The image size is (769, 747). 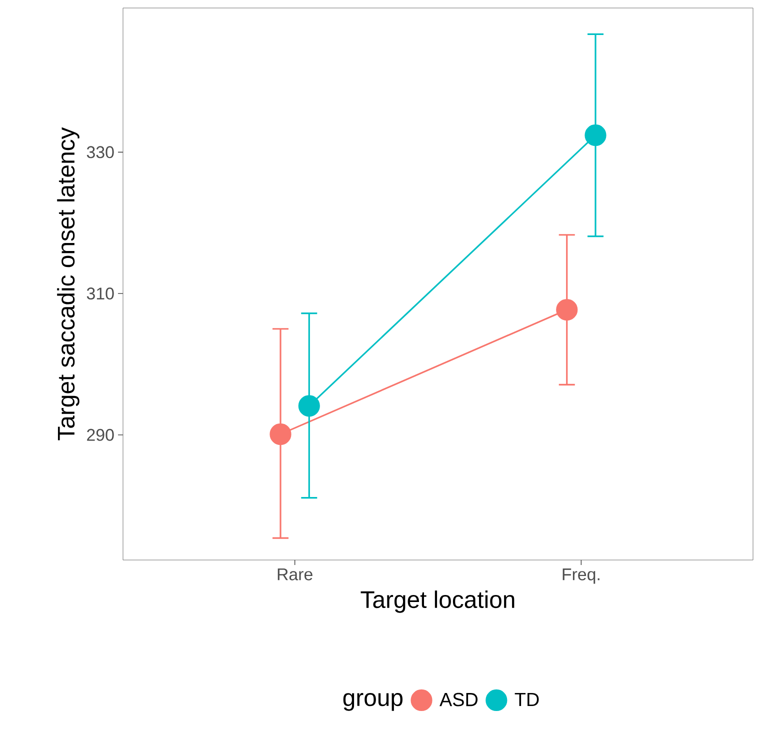 What do you see at coordinates (581, 576) in the screenshot?
I see `x-tick-label: Freq.` at bounding box center [581, 576].